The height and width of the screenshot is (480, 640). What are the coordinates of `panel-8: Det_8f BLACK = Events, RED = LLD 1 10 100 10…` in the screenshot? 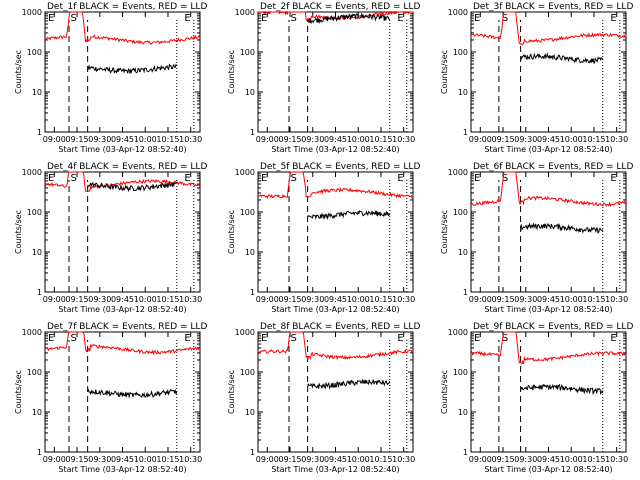 It's located at (323, 398).